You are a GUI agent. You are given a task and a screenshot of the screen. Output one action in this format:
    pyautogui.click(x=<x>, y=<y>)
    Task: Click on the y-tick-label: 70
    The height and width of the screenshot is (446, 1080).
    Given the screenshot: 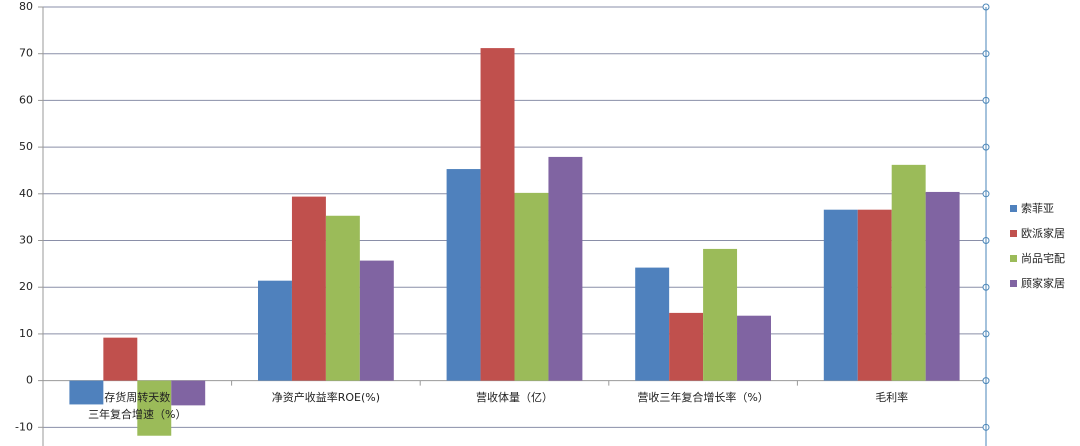 What is the action you would take?
    pyautogui.click(x=26, y=53)
    